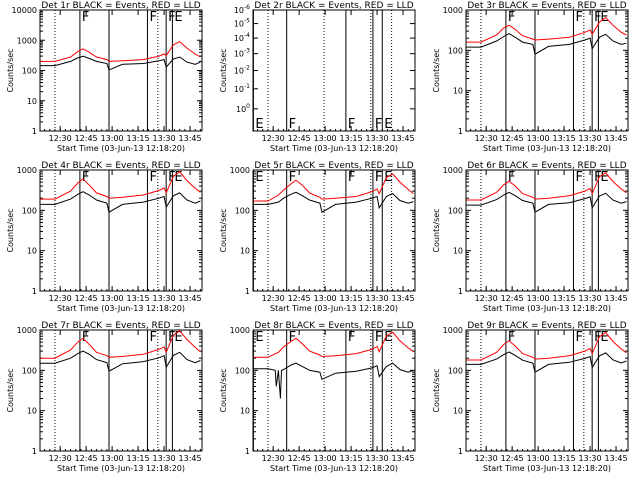  What do you see at coordinates (546, 166) in the screenshot?
I see `chart-title: Det 6r BLACK = Events, RED = LLD` at bounding box center [546, 166].